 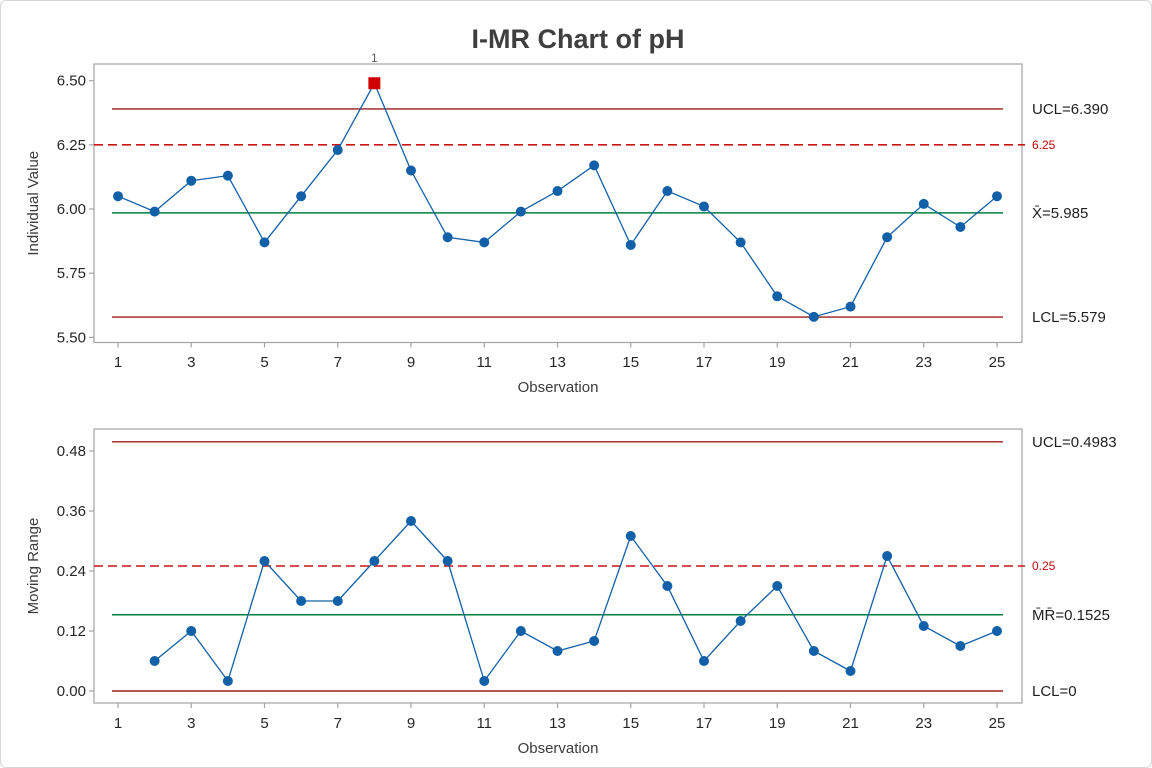 What do you see at coordinates (71, 691) in the screenshot?
I see `y-tick-label: 0.00` at bounding box center [71, 691].